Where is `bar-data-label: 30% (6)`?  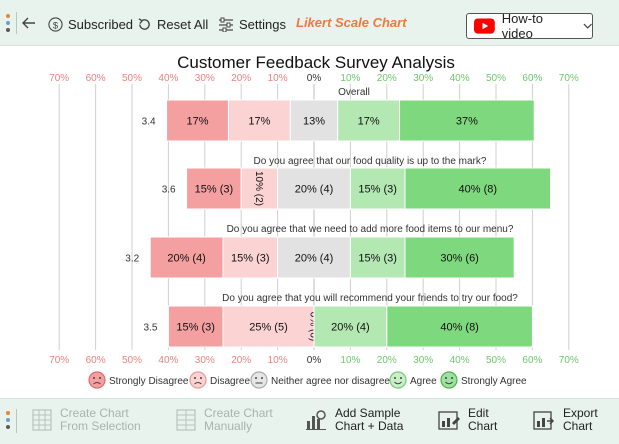
bar-data-label: 30% (6) is located at coordinates (459, 259).